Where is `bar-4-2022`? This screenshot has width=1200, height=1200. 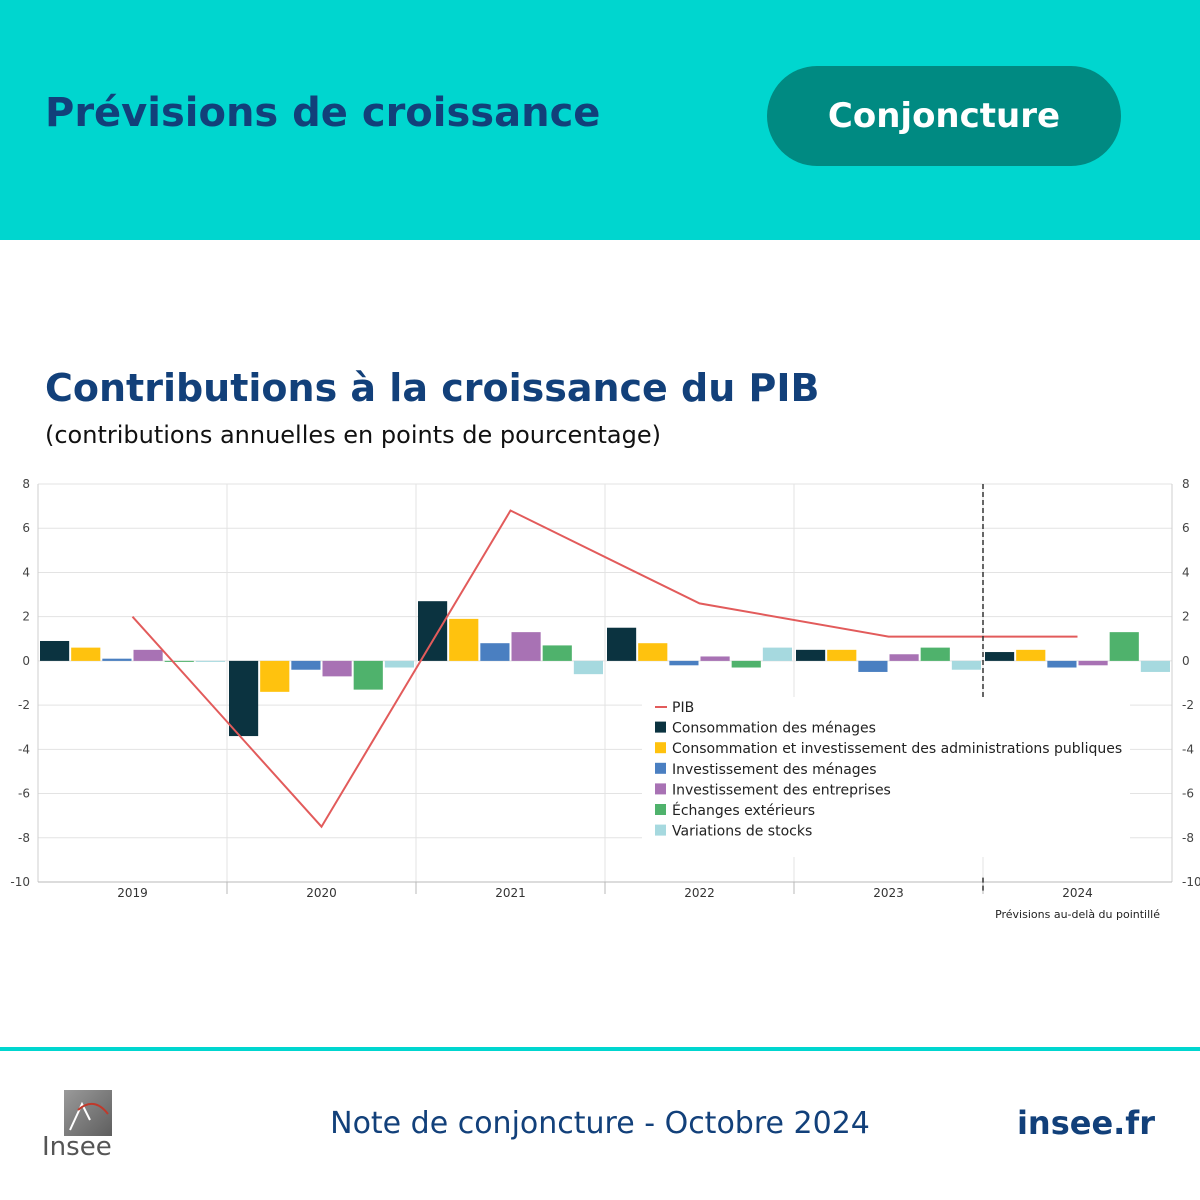 bar-4-2022 is located at coordinates (746, 664).